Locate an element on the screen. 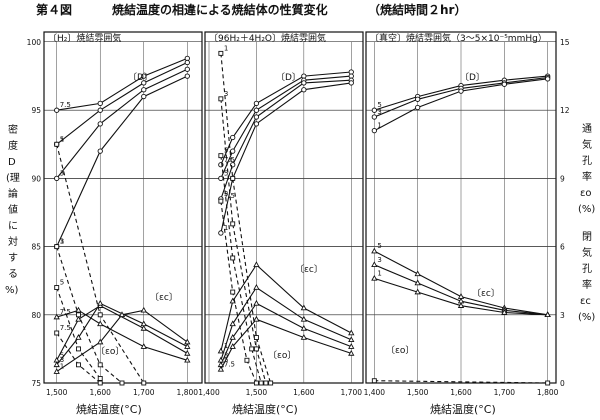 Image resolution: width=600 pixels, height=420 pixels. x-tick-label: 1,800 is located at coordinates (548, 392).